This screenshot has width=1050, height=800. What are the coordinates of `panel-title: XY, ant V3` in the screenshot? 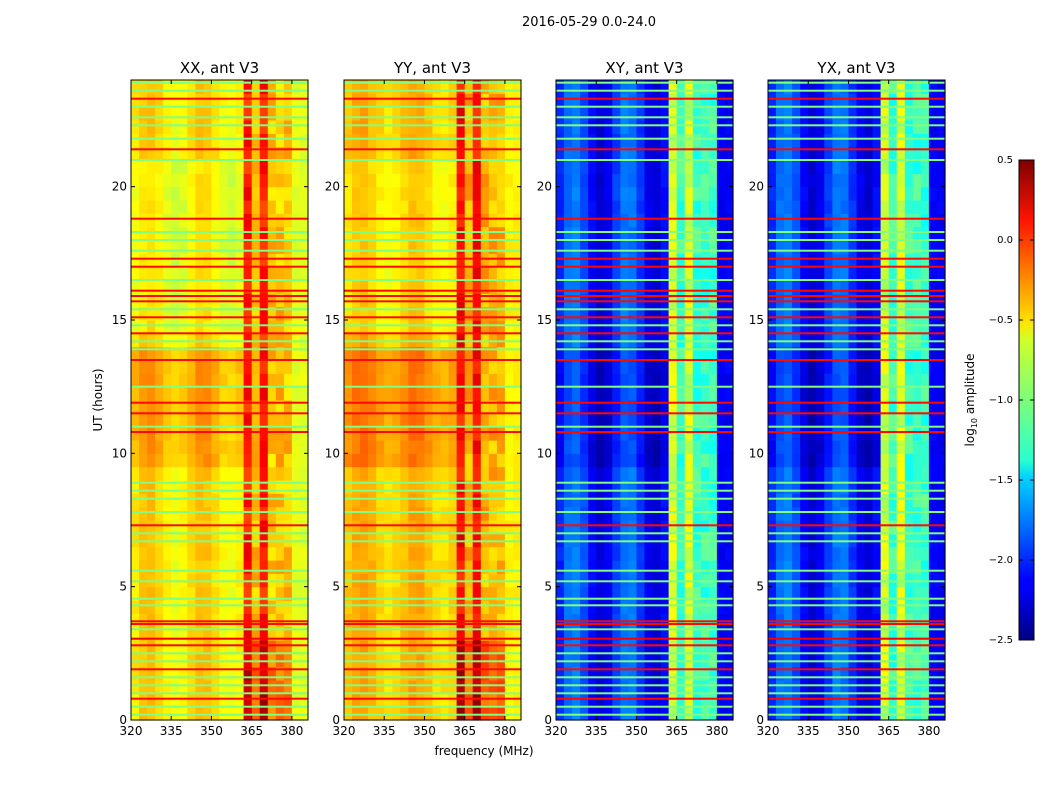 It's located at (644, 68).